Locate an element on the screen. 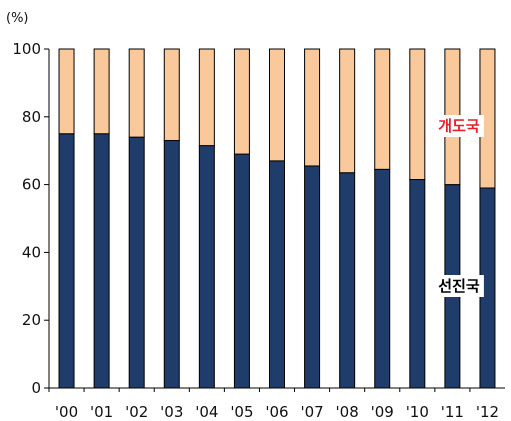 The height and width of the screenshot is (421, 511). series-label-background-developing is located at coordinates (459, 126).